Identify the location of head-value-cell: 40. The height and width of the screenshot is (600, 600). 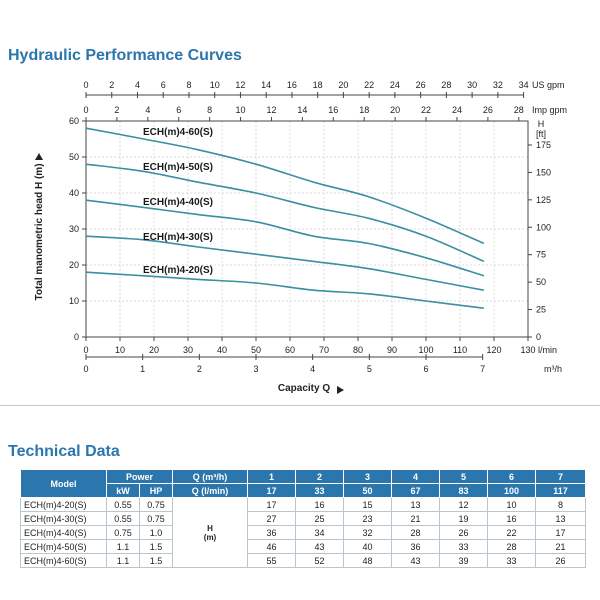
(368, 546).